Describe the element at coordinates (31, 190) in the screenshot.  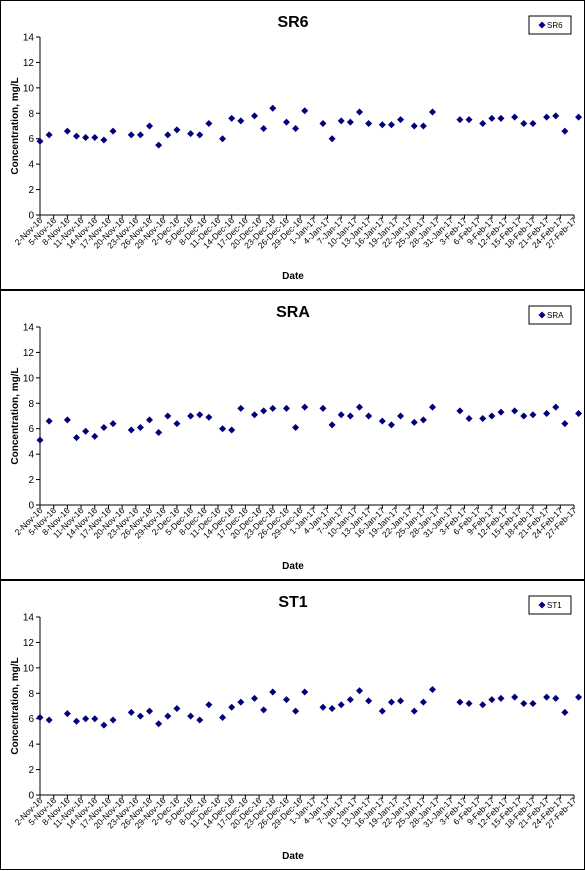
I see `y-tick-label: 2` at that location.